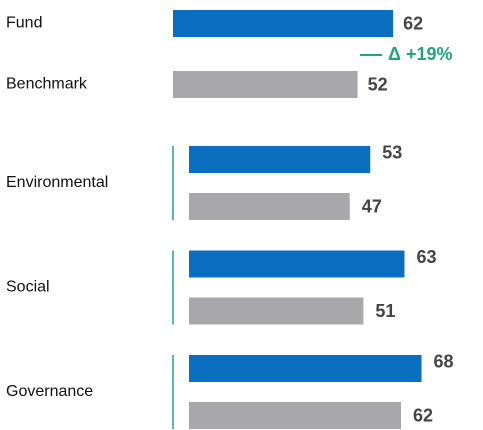  What do you see at coordinates (24, 23) in the screenshot?
I see `category-label: Fund` at bounding box center [24, 23].